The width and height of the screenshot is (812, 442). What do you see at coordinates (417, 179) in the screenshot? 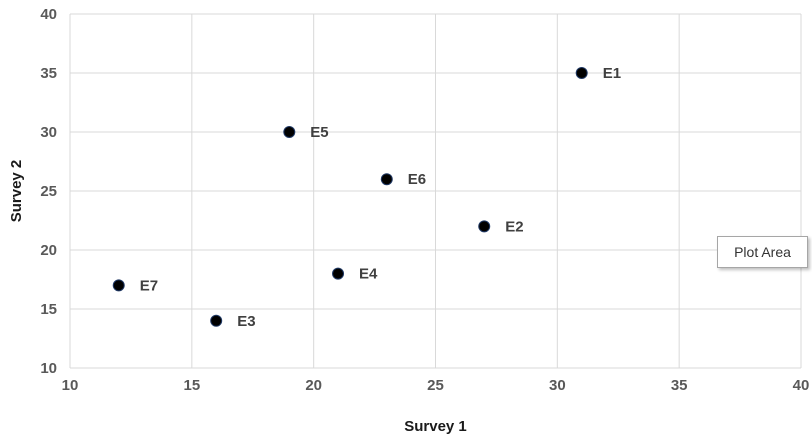
I see `data-label-e6: E6` at bounding box center [417, 179].